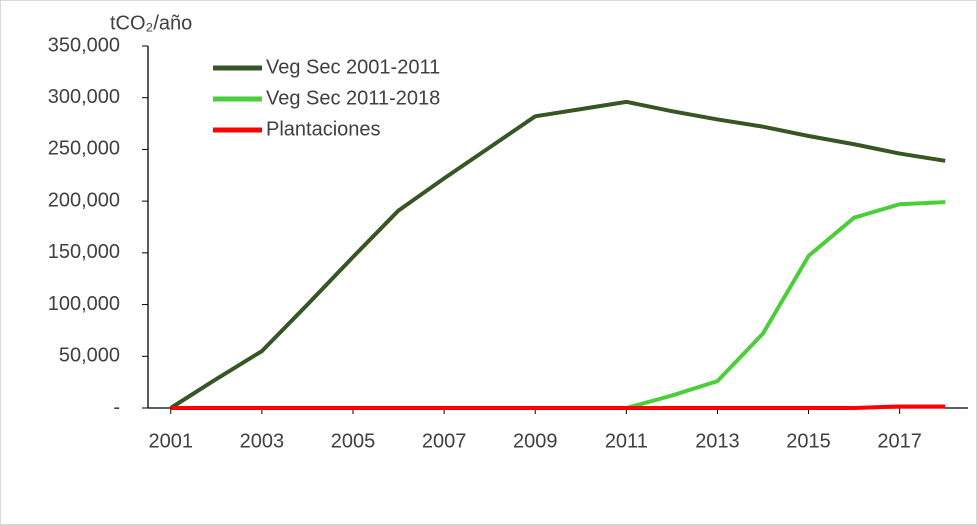  What do you see at coordinates (353, 441) in the screenshot?
I see `x-tick-label: 2005` at bounding box center [353, 441].